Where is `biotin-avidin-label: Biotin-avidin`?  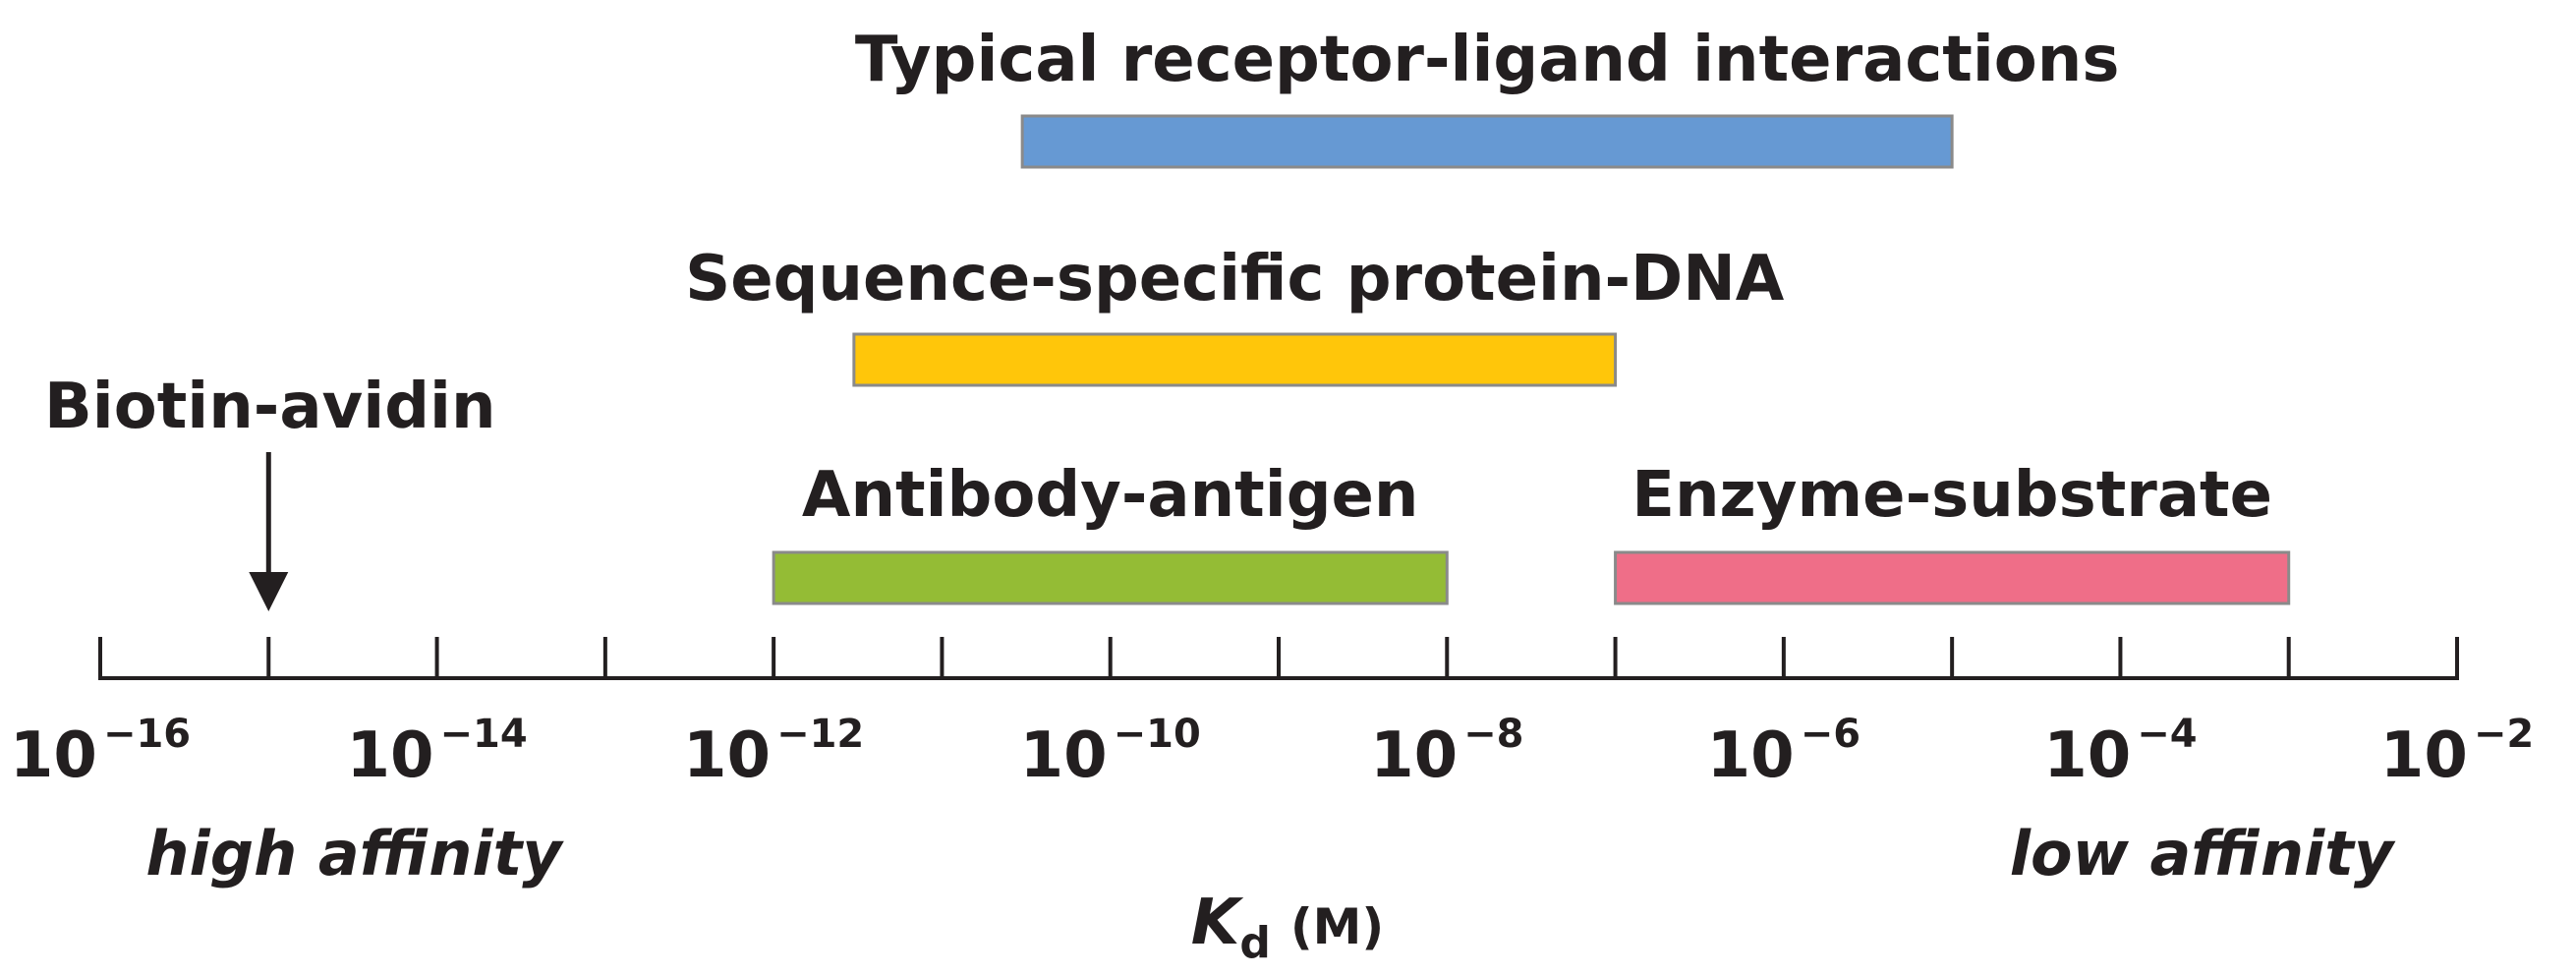
biotin-avidin-label: Biotin-avidin is located at coordinates (270, 407).